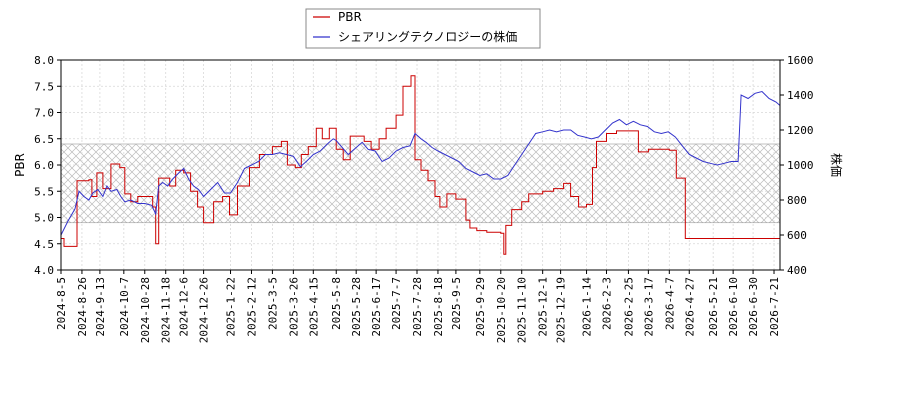 Image resolution: width=900 pixels, height=400 pixels. Describe the element at coordinates (438, 307) in the screenshot. I see `x-tick-label: 2025-8-18` at that location.